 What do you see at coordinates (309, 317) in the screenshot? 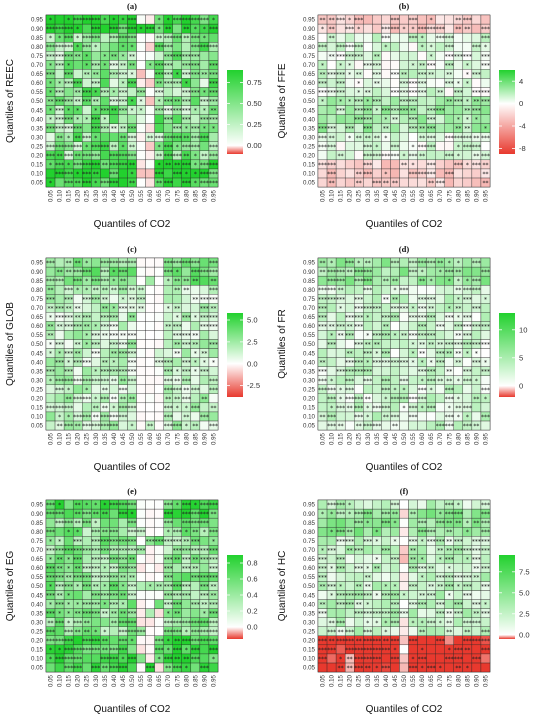
I see `y-tick-label: 0.65` at bounding box center [309, 317].